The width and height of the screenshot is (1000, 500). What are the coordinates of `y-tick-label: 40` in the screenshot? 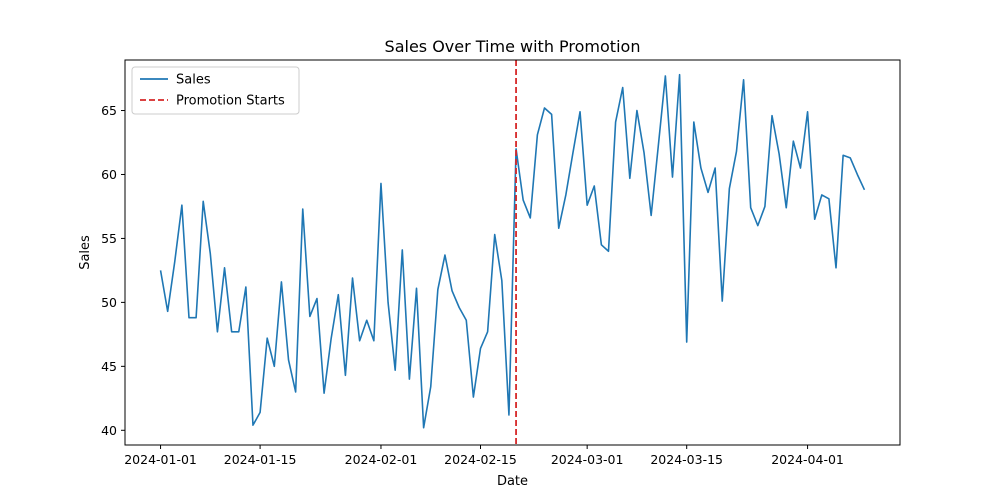 It's located at (109, 430).